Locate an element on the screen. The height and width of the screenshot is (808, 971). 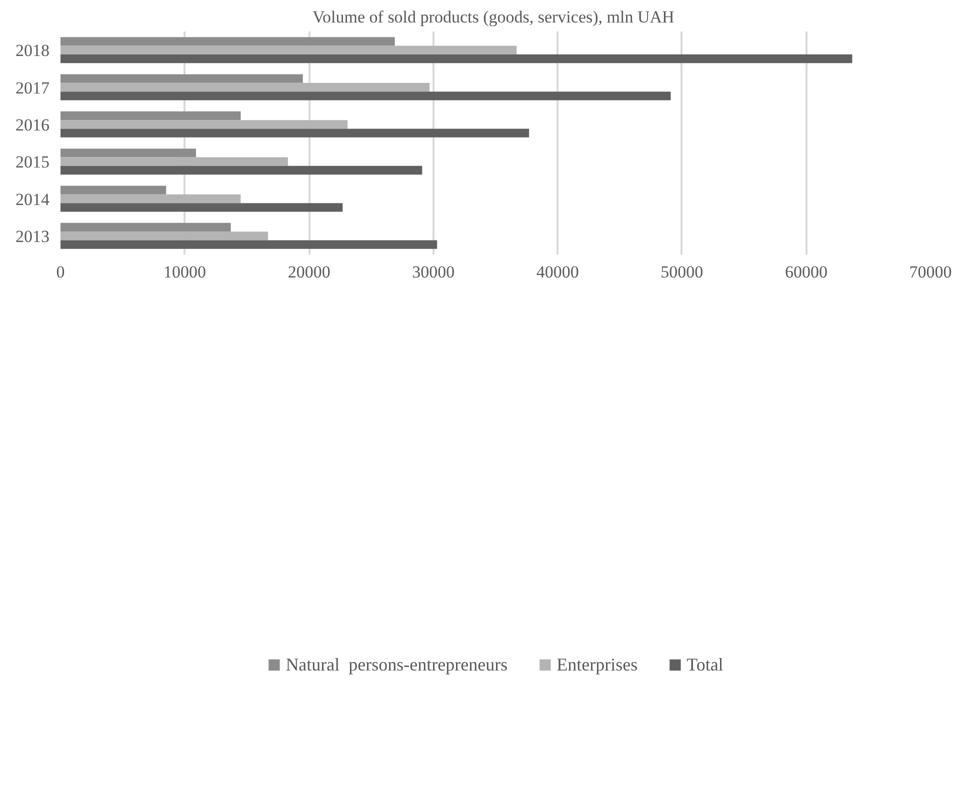
y-tick-label: 2015 is located at coordinates (33, 162).